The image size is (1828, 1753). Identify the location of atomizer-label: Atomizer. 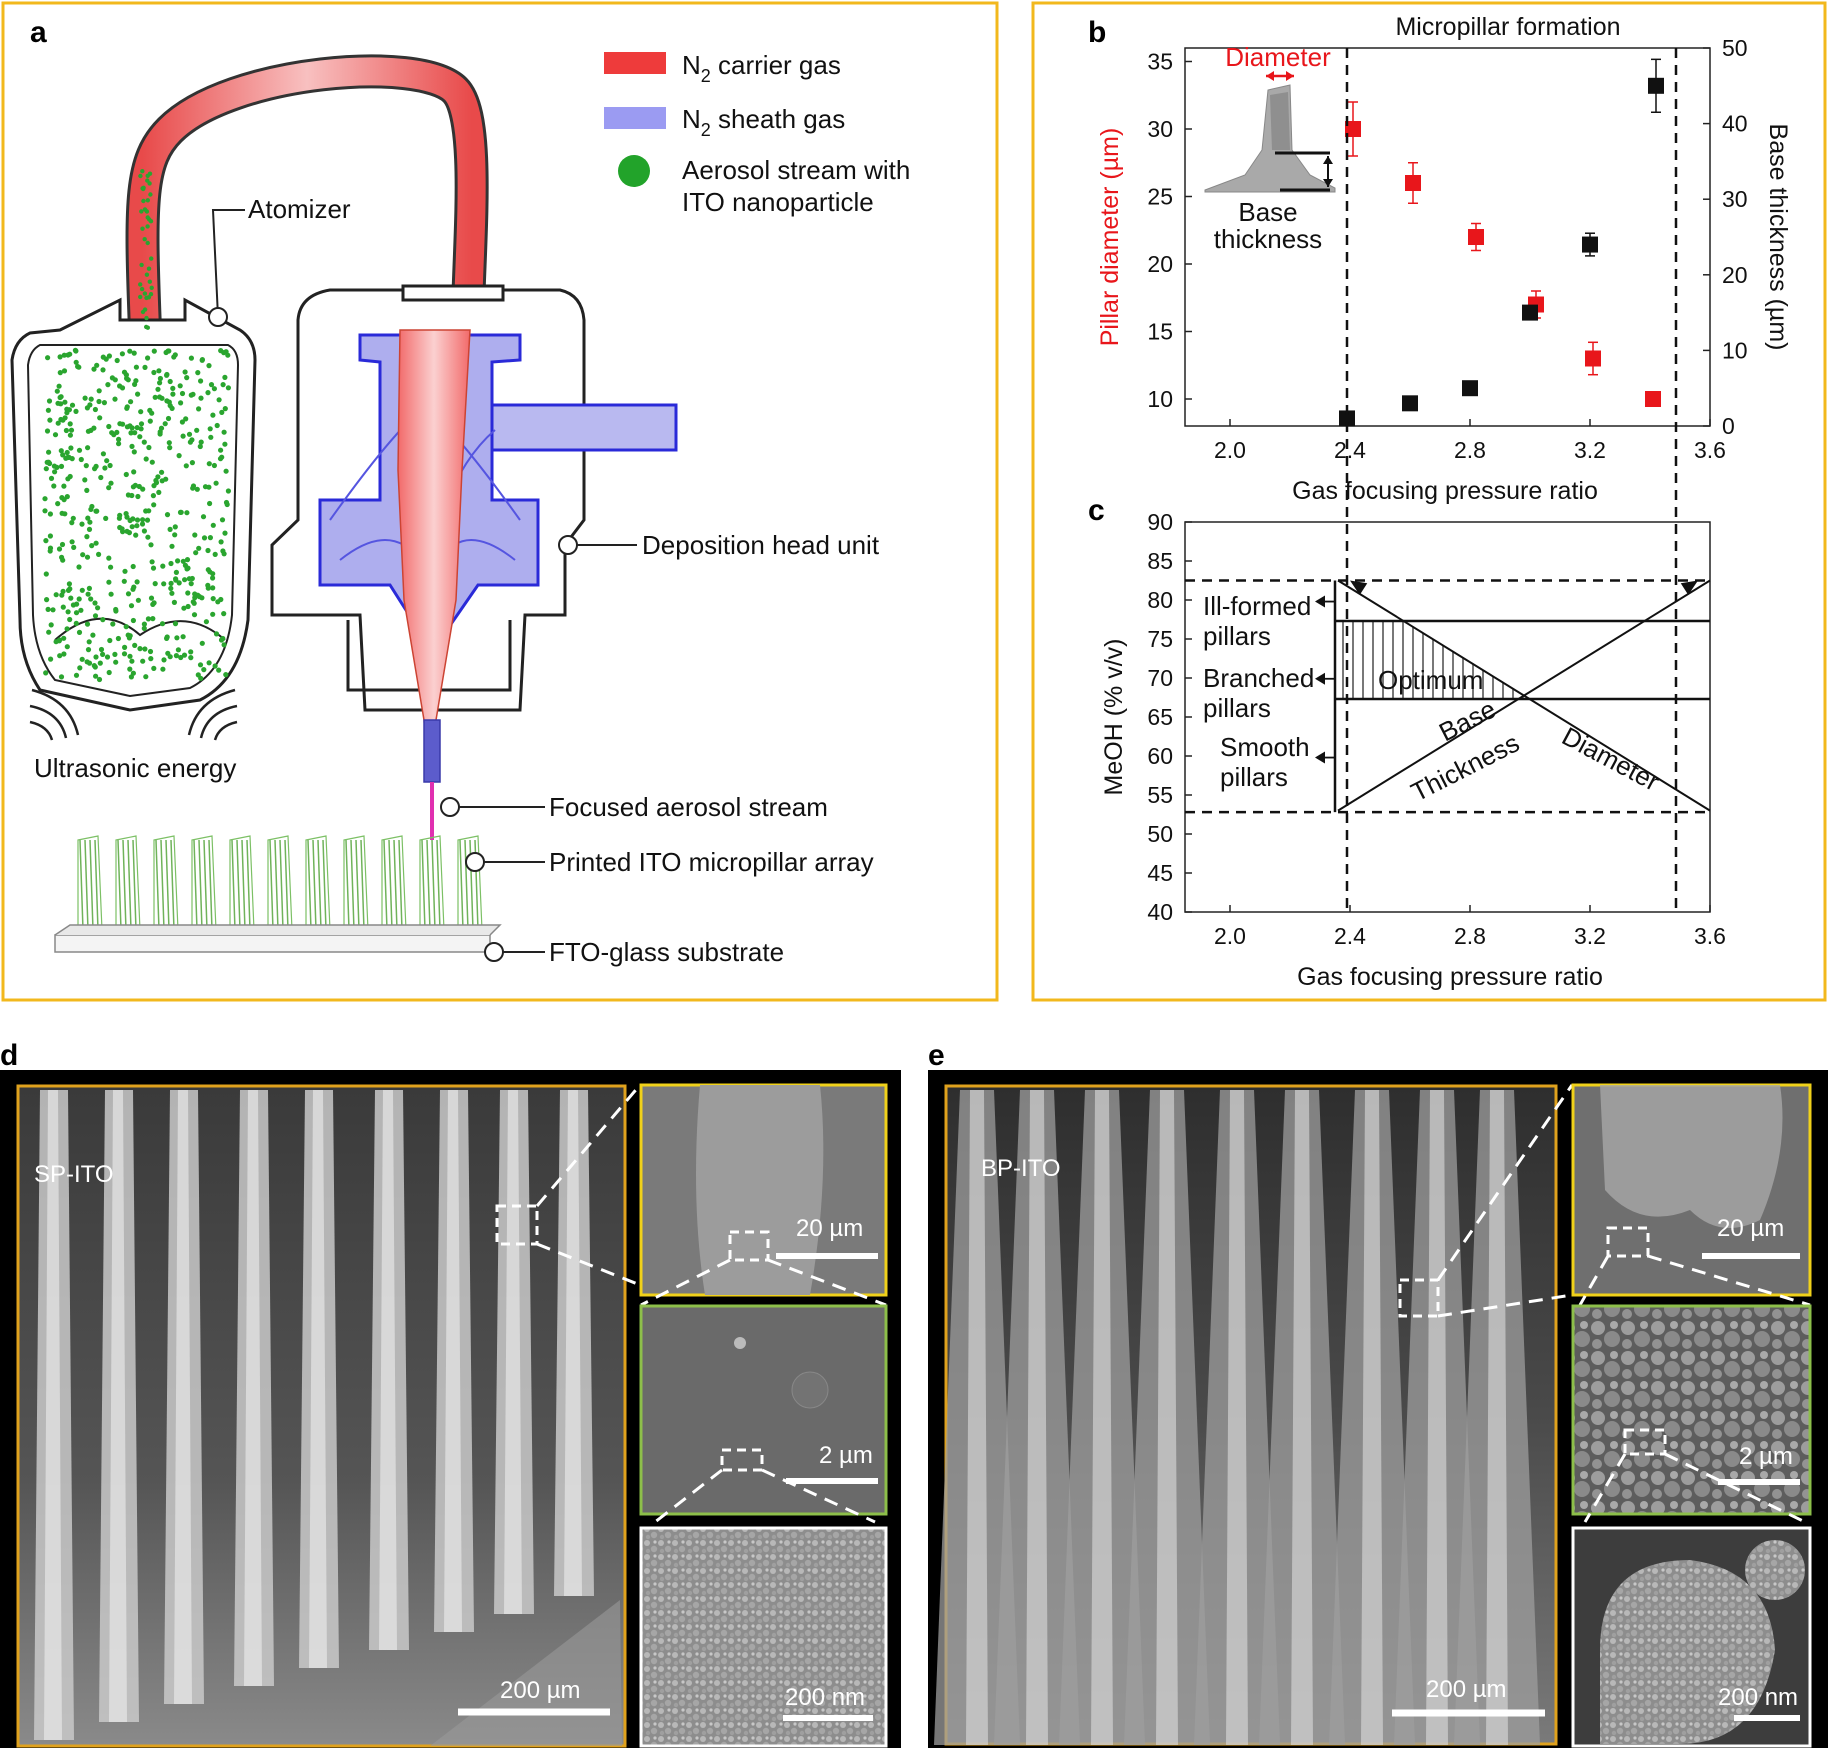
(299, 209).